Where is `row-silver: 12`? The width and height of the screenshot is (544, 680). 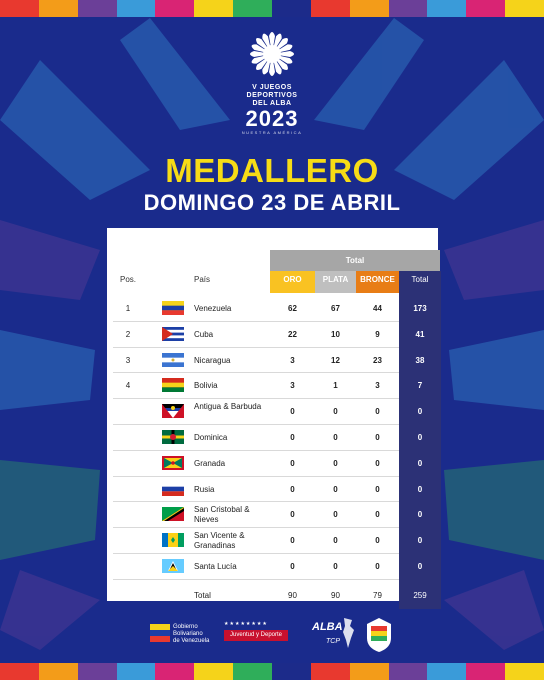 row-silver: 12 is located at coordinates (335, 360).